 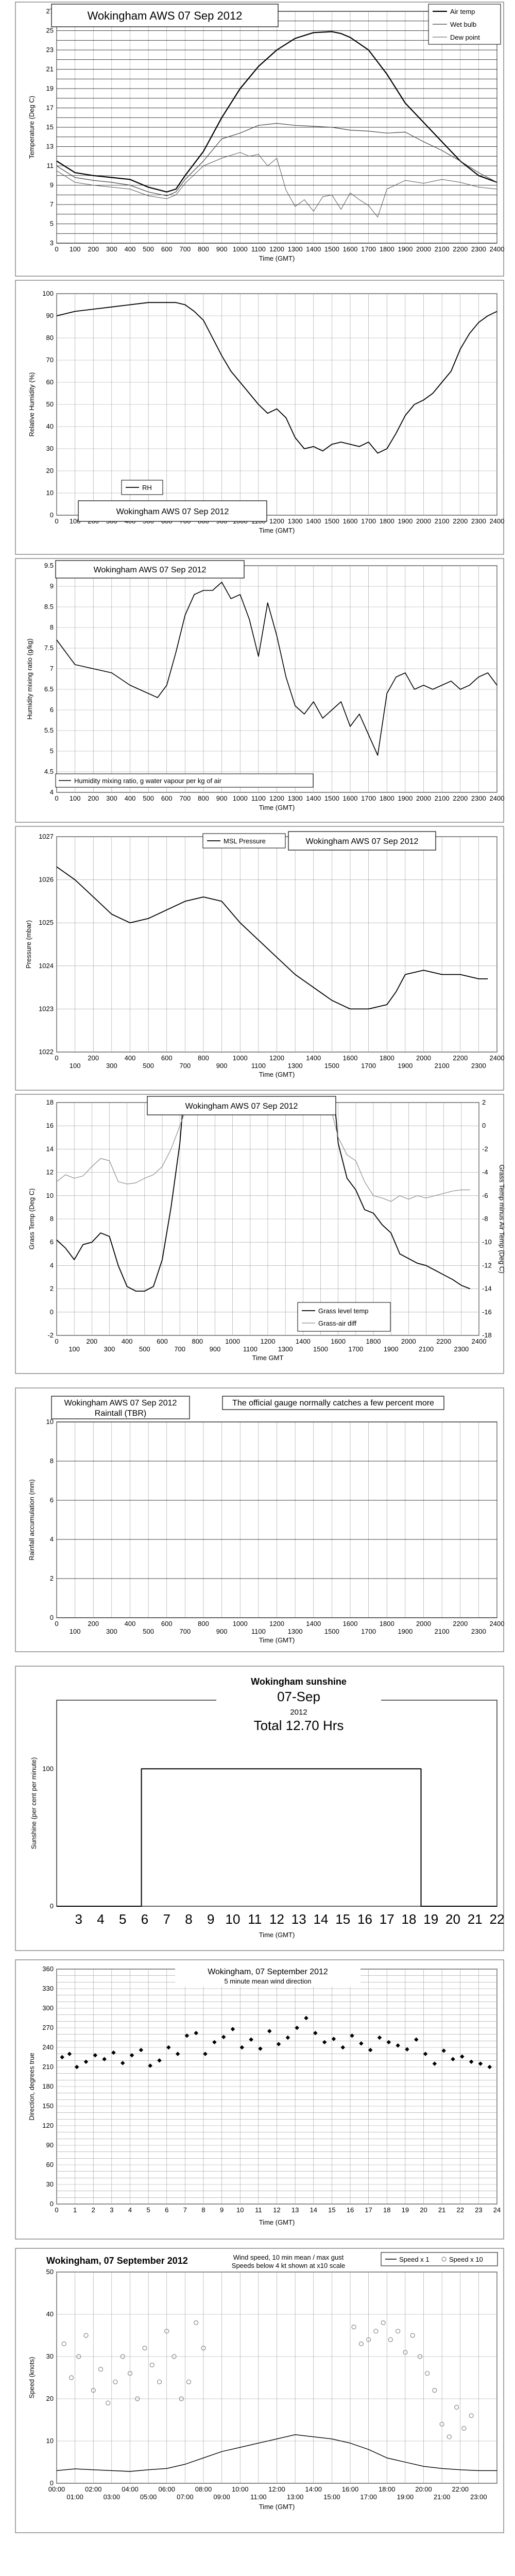 What do you see at coordinates (165, 15) in the screenshot?
I see `temperature-chart-title: Wokingham AWS 07 Sep 2012` at bounding box center [165, 15].